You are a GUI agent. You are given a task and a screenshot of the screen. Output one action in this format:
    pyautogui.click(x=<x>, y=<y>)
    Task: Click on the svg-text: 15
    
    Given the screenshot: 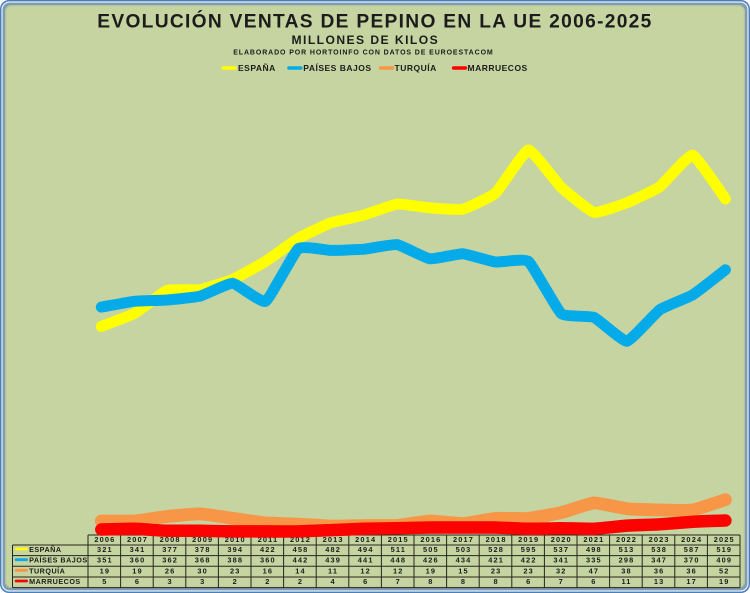 What is the action you would take?
    pyautogui.click(x=463, y=570)
    